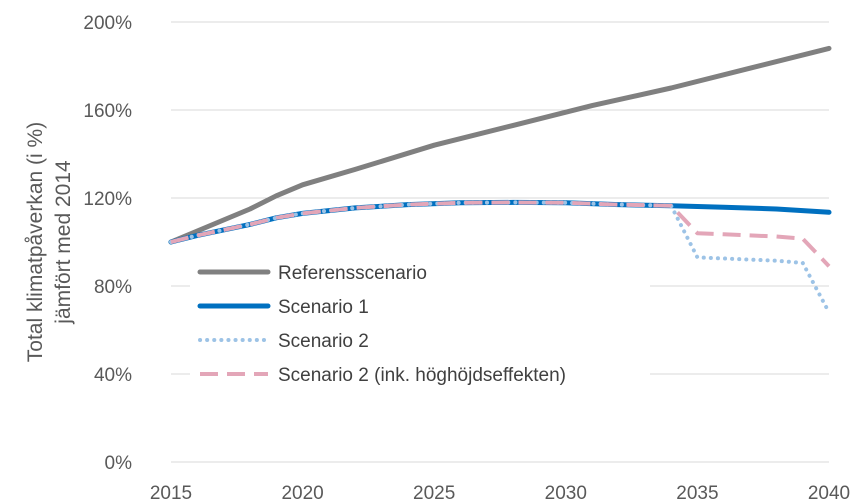  What do you see at coordinates (352, 273) in the screenshot?
I see `legend-label: Referensscenario` at bounding box center [352, 273].